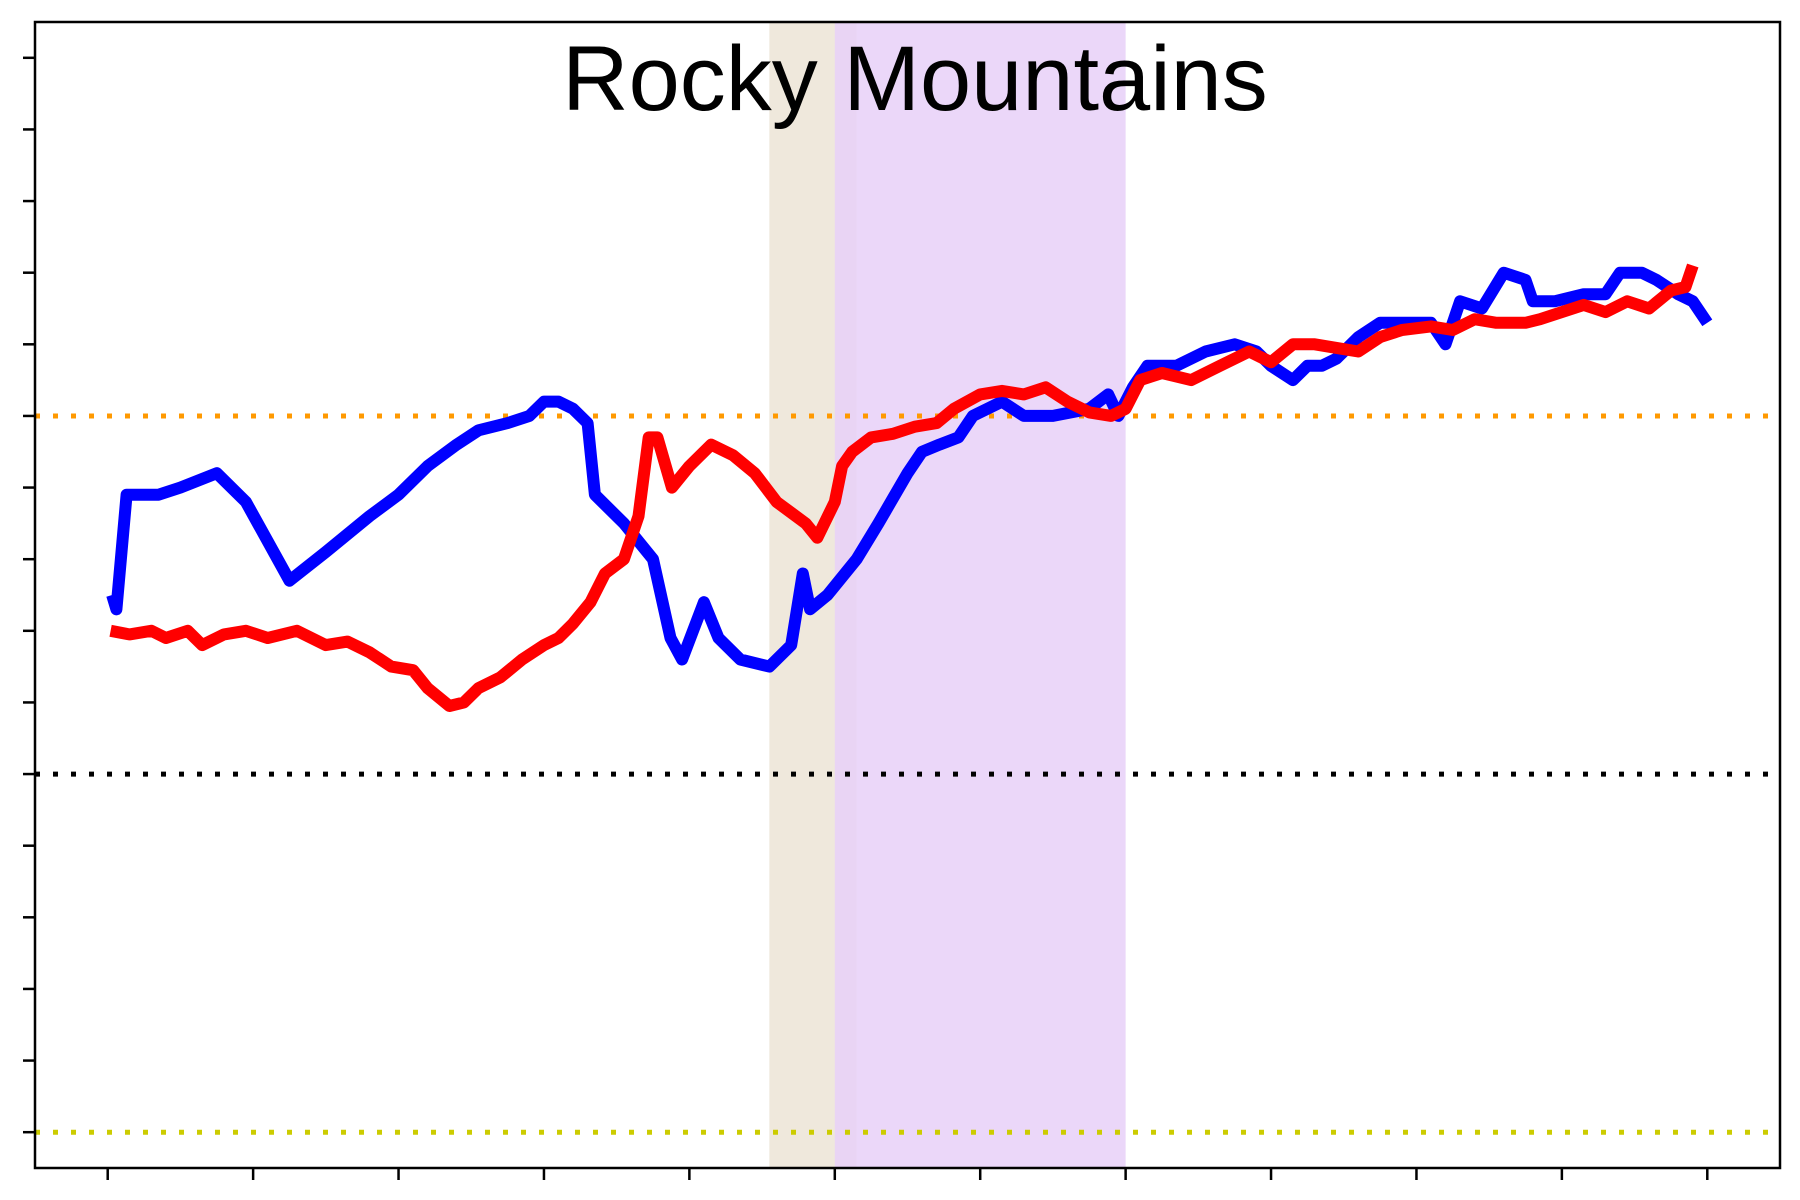 The image size is (1800, 1200). I want to click on chart-title: Rocky Mountains, so click(915, 79).